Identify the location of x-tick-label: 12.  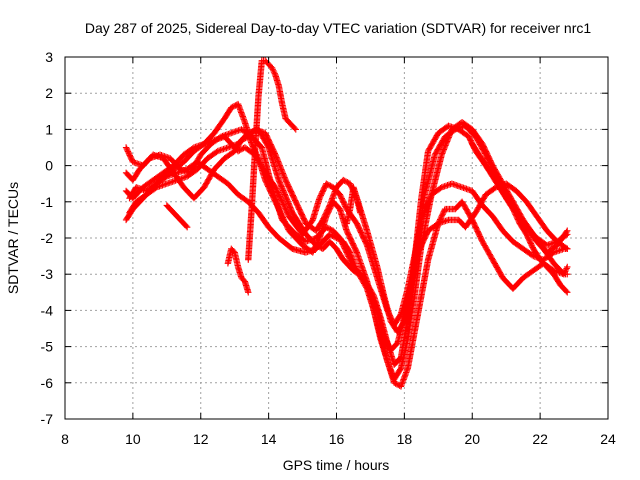
(201, 439).